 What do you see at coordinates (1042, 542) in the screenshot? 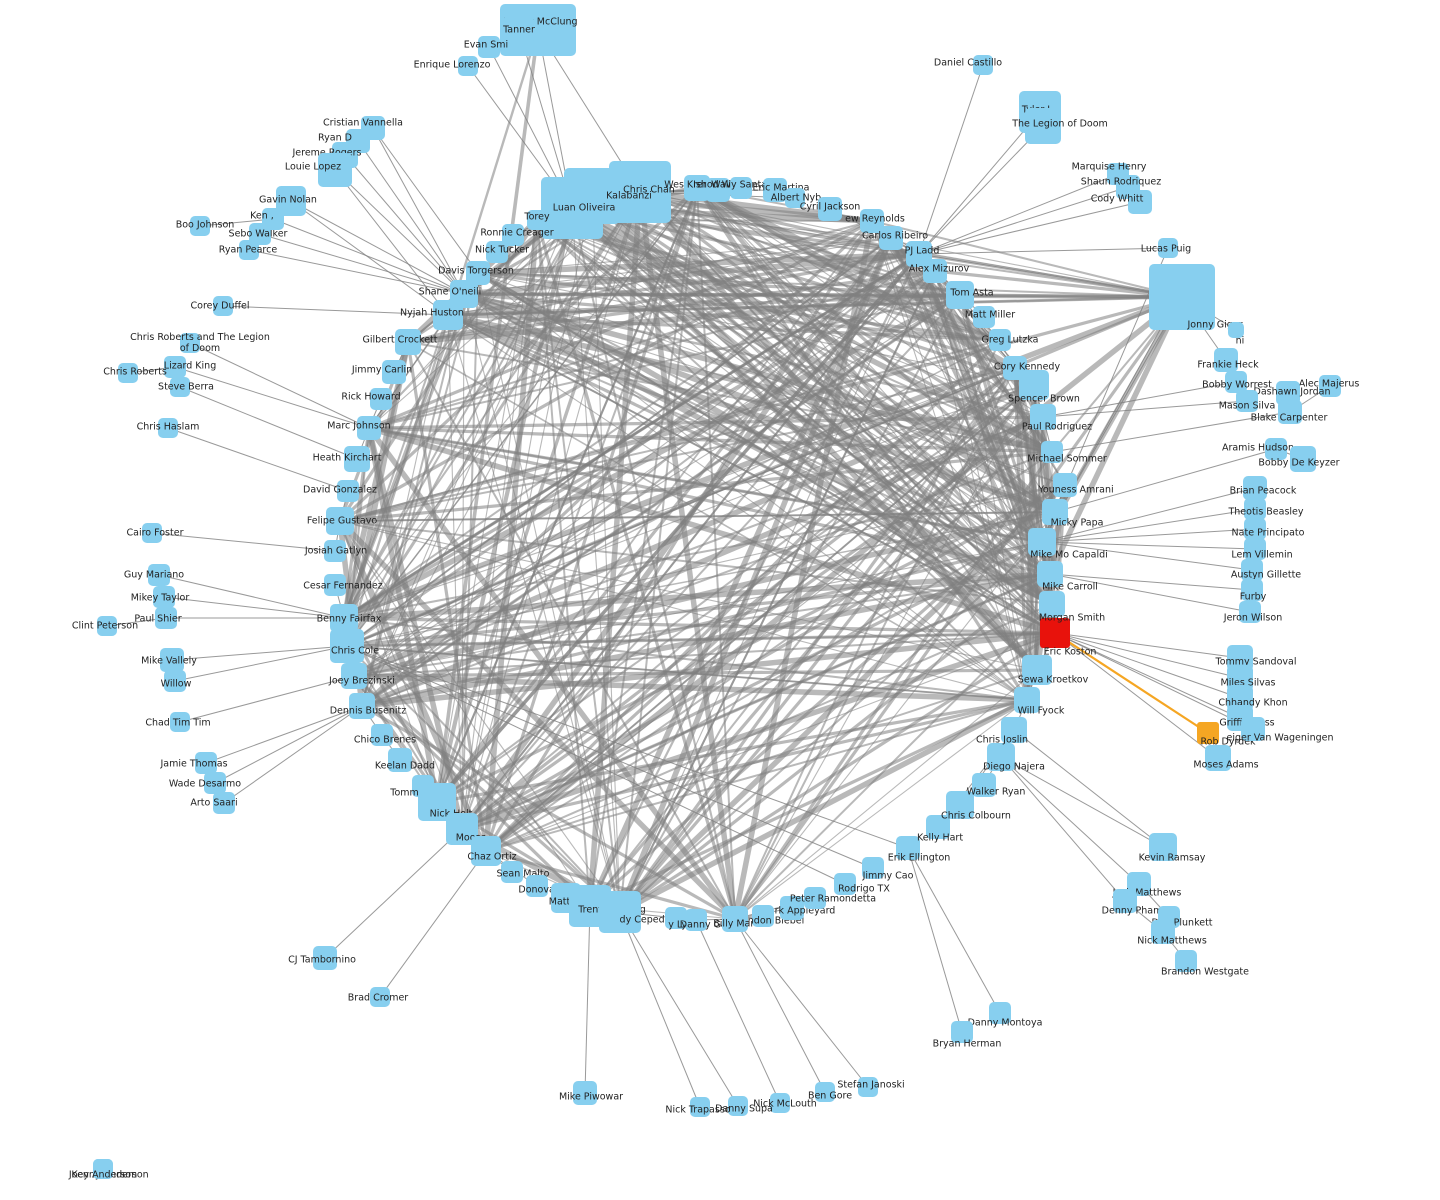
I see `graph-node-mike-mo-capaldi` at bounding box center [1042, 542].